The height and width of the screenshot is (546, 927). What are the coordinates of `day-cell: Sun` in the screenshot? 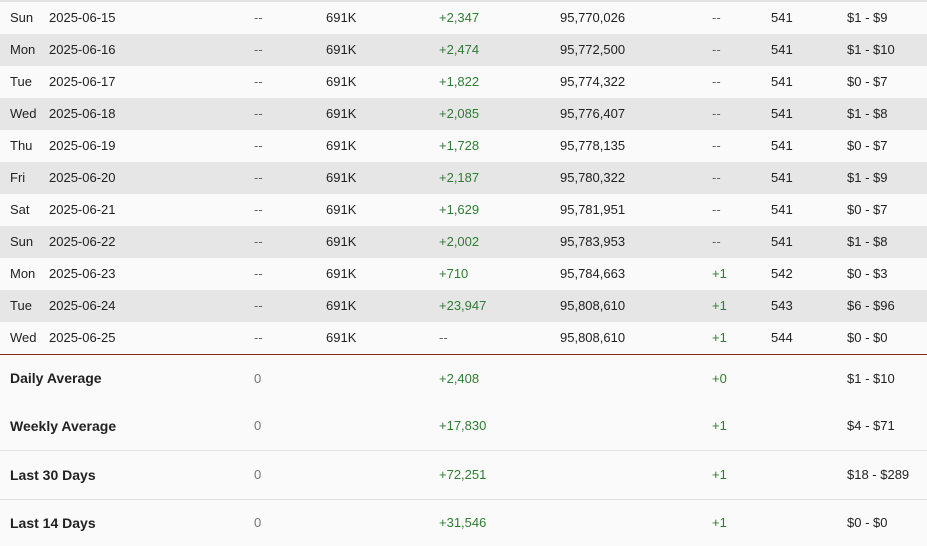 It's located at (22, 241).